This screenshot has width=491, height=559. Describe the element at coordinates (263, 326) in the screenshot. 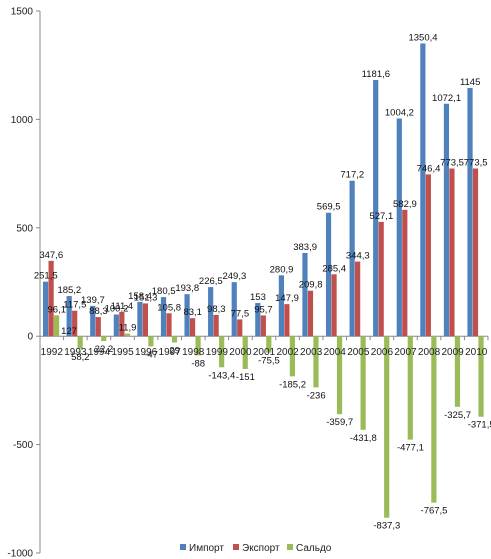

I see `bar-Экспорт-2001` at that location.